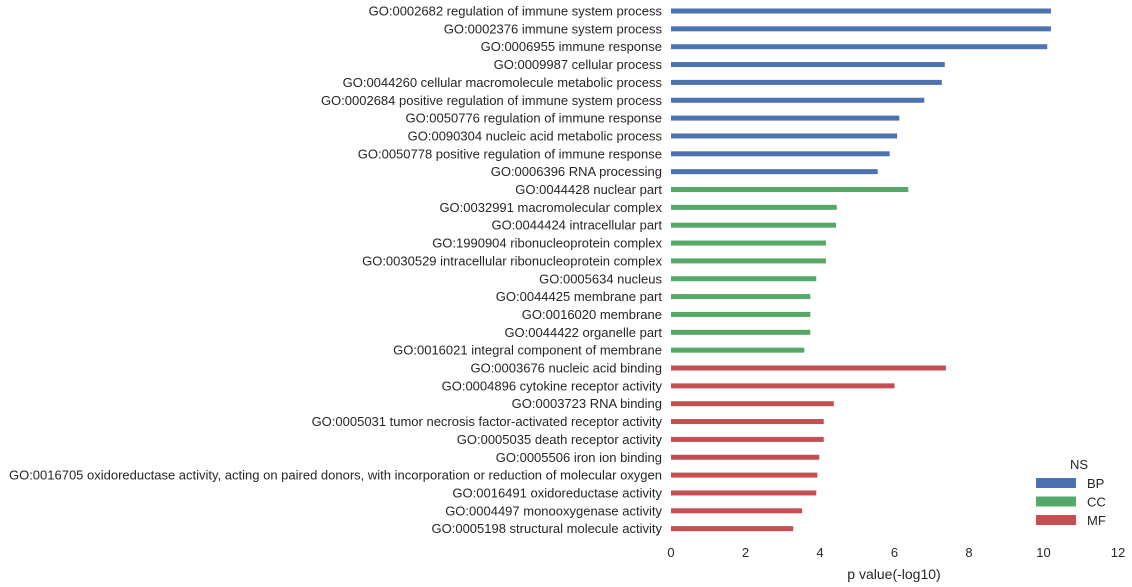  What do you see at coordinates (1096, 502) in the screenshot?
I see `legend-label-cc: CC` at bounding box center [1096, 502].